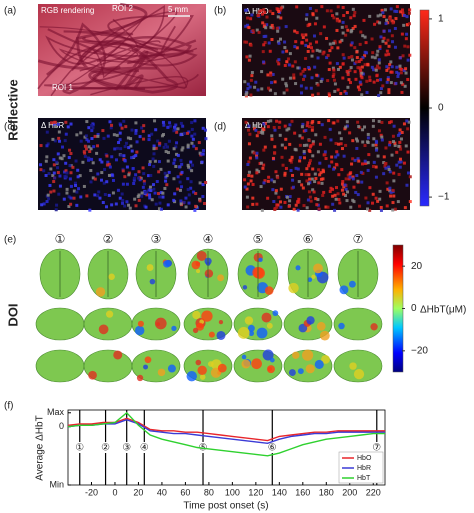 The image size is (474, 513). Describe the element at coordinates (156, 239) in the screenshot. I see `time-number: ③` at that location.